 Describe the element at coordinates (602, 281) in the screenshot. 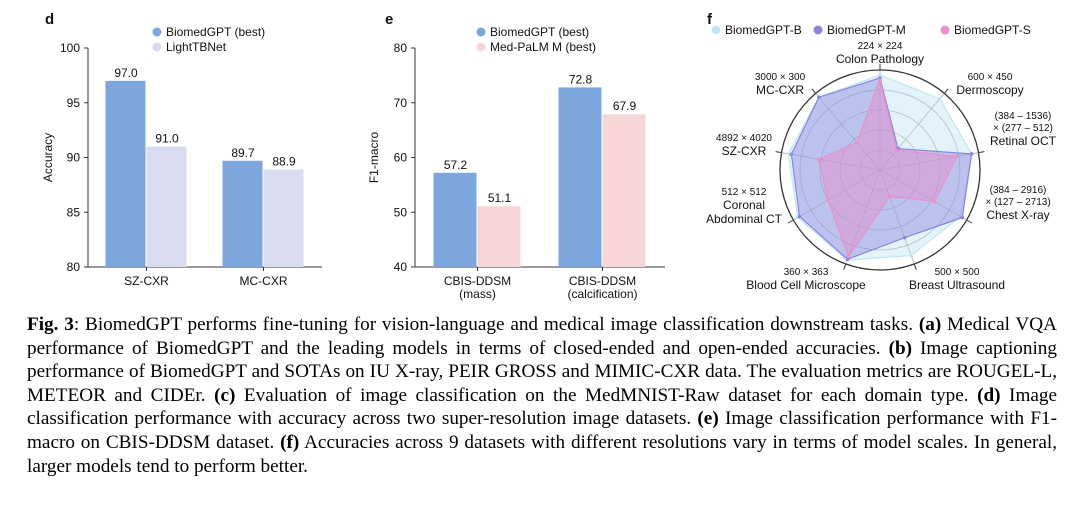

I see `e-x-tick-label-2-line-1: CBIS-DDSM` at that location.